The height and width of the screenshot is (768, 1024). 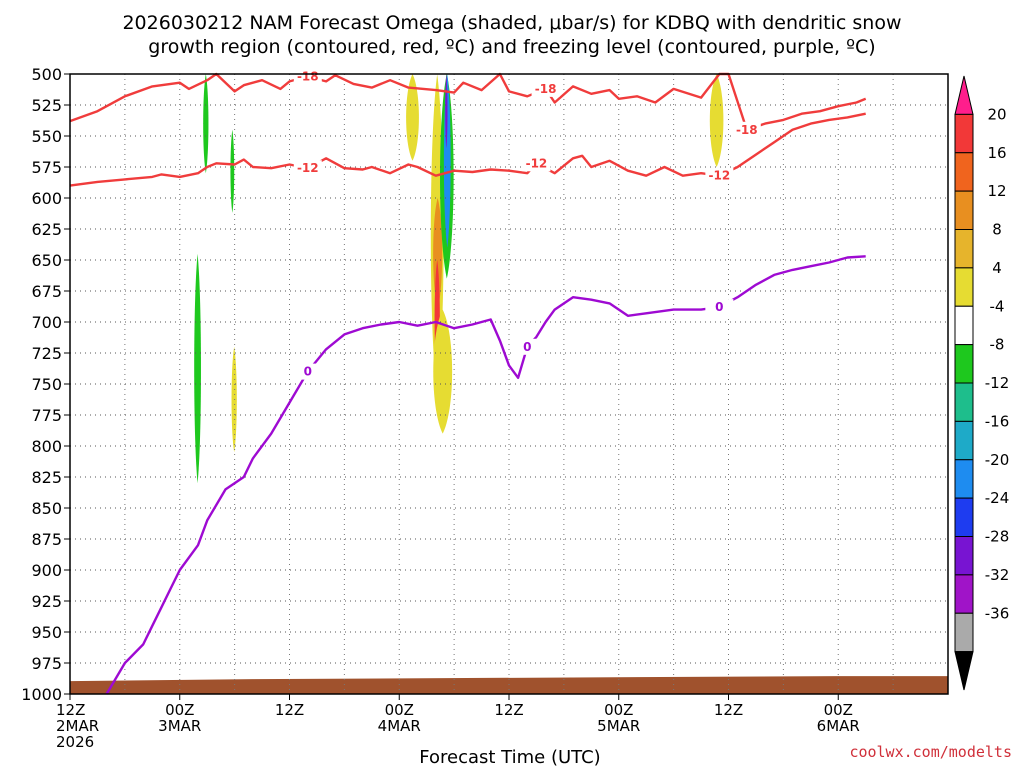 I want to click on colorbar: 20 16 12 8 4 -4 -8 -12 -16 -20 -24 -28 -32 -36, so click(x=982, y=383).